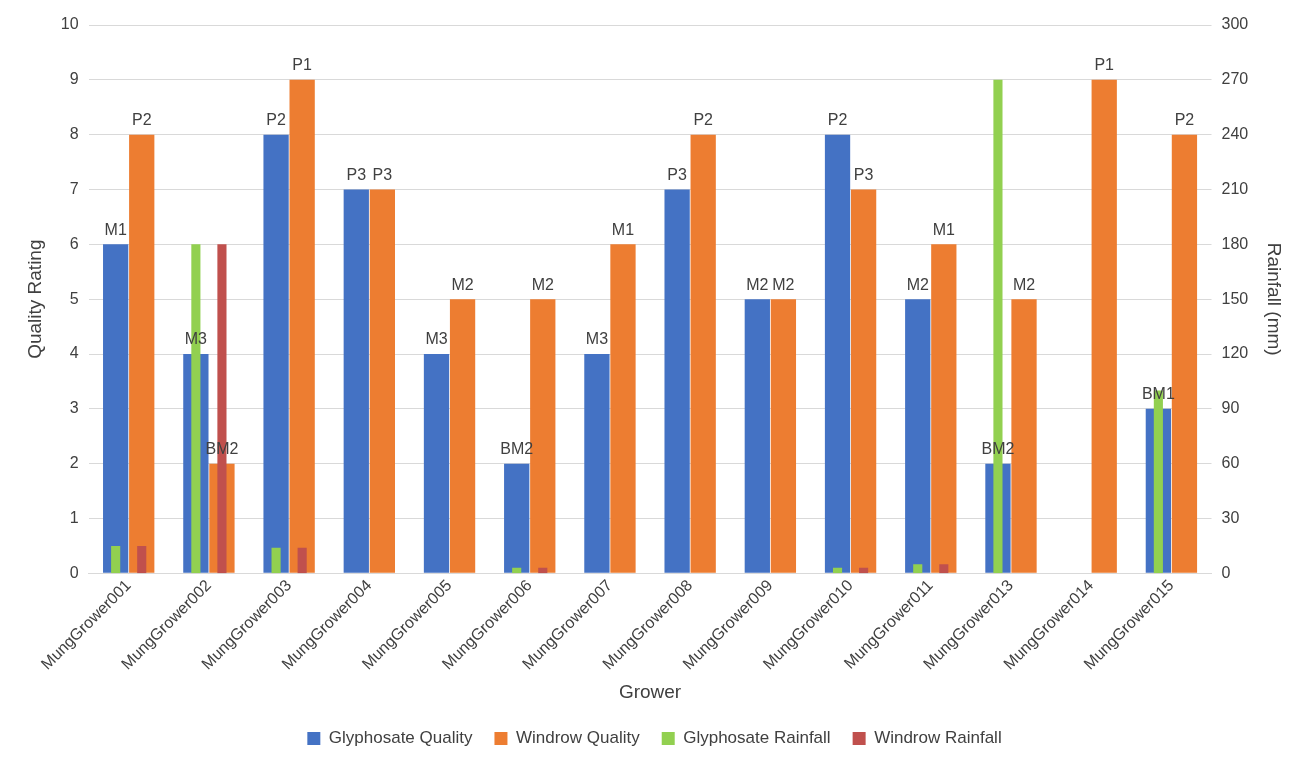 This screenshot has height=767, width=1309. I want to click on y2-axis-title: Rainfall (mm), so click(1275, 299).